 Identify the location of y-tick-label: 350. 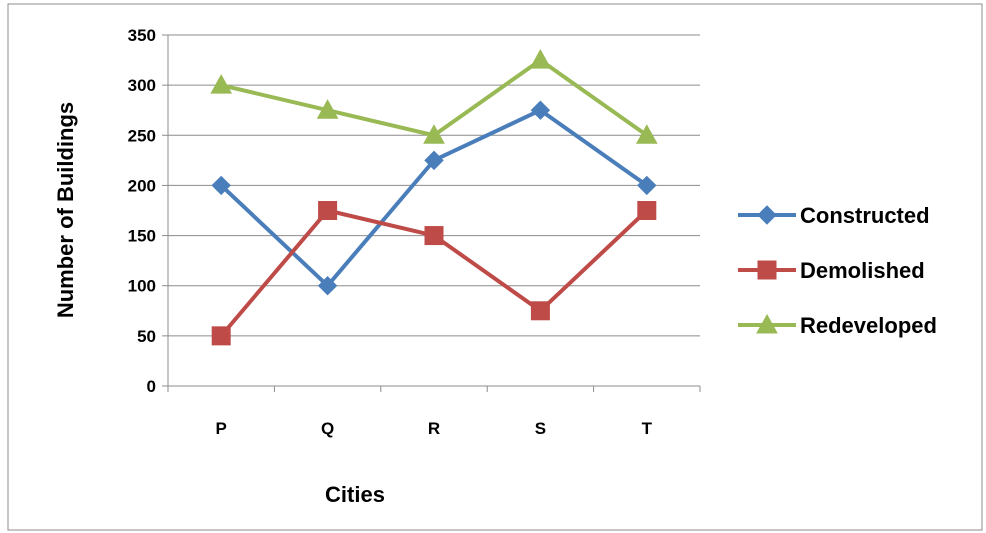
(142, 35).